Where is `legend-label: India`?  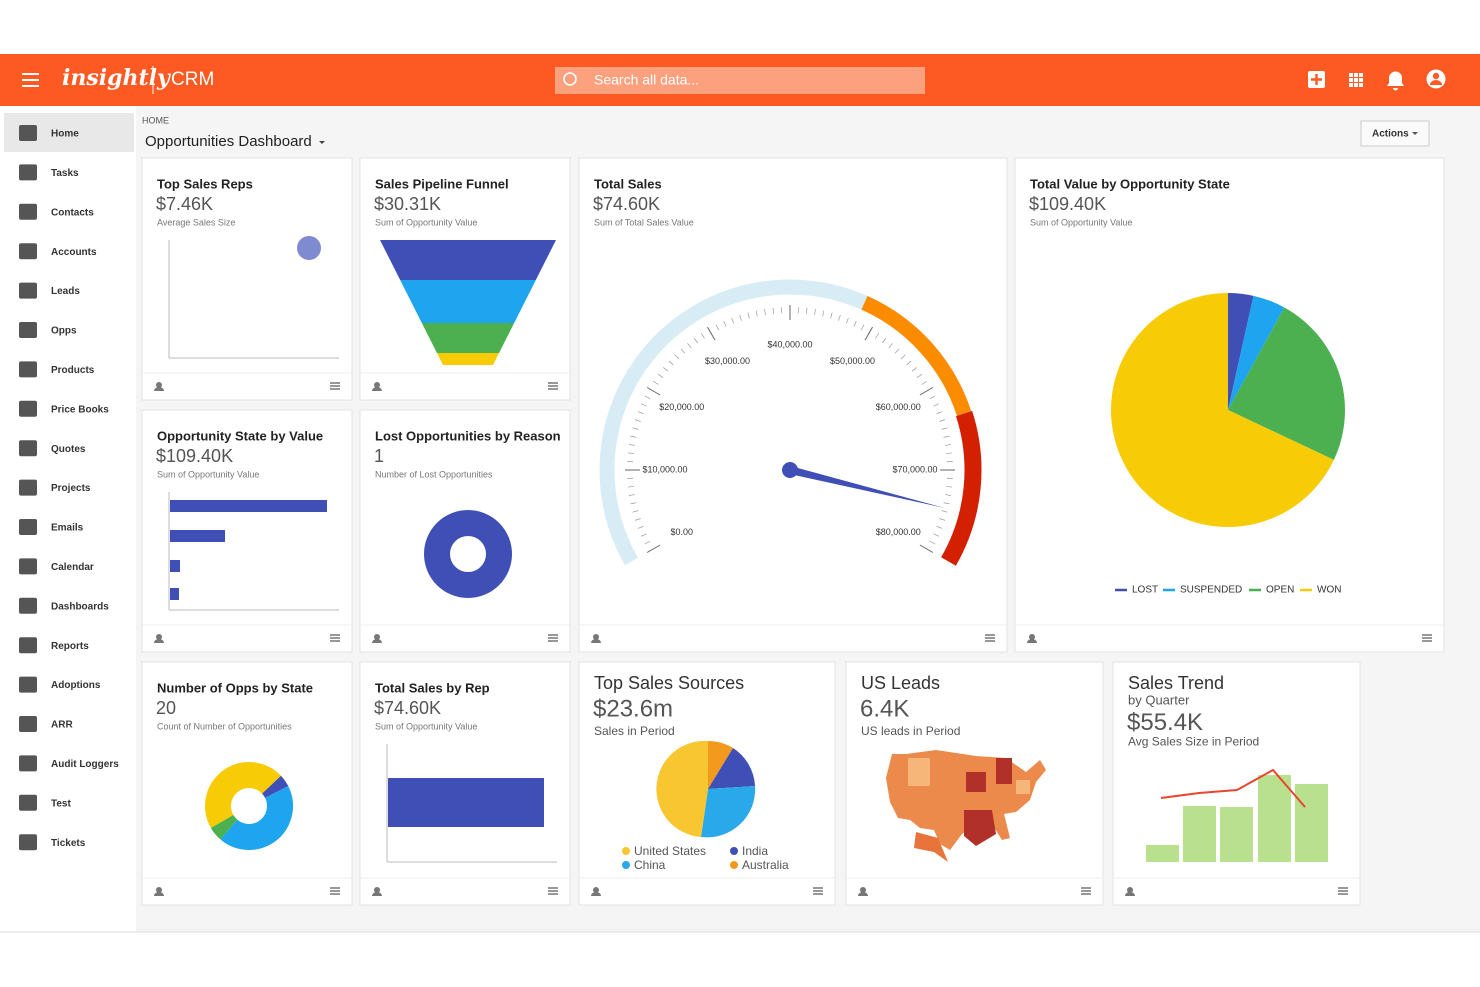
legend-label: India is located at coordinates (755, 851).